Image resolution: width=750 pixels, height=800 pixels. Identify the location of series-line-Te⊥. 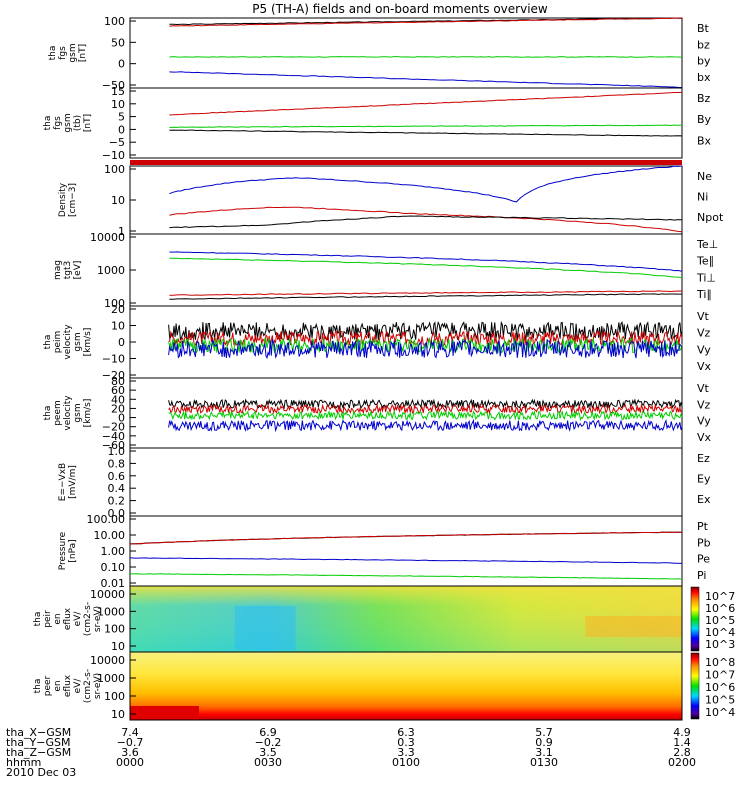
(426, 293).